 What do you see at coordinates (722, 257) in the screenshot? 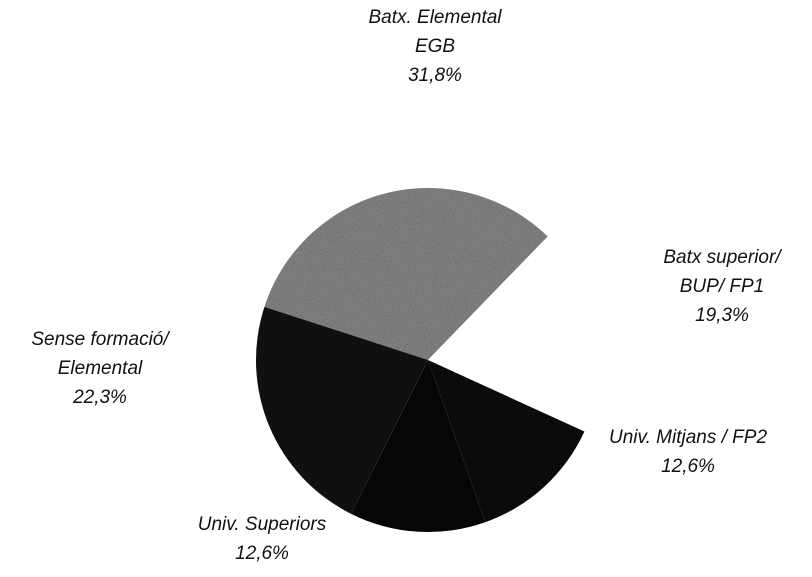
I see `slice-label: Batx superior/` at bounding box center [722, 257].